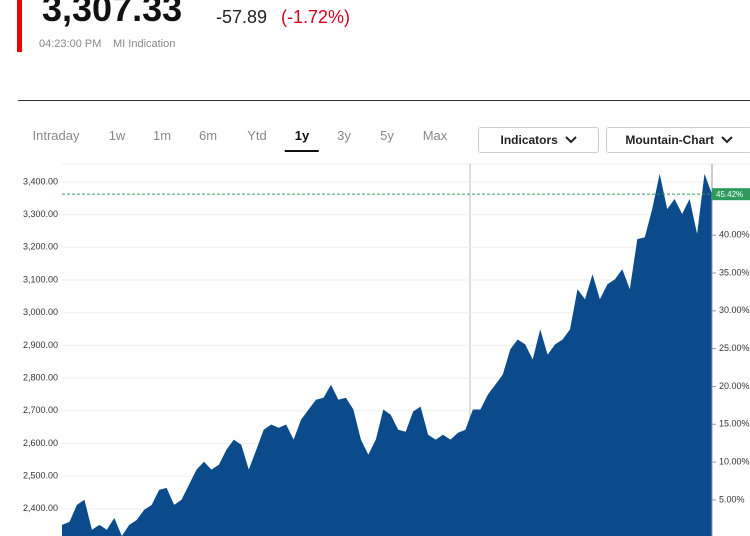 This screenshot has width=750, height=536. I want to click on y2-tick-label: 25.00%, so click(734, 348).